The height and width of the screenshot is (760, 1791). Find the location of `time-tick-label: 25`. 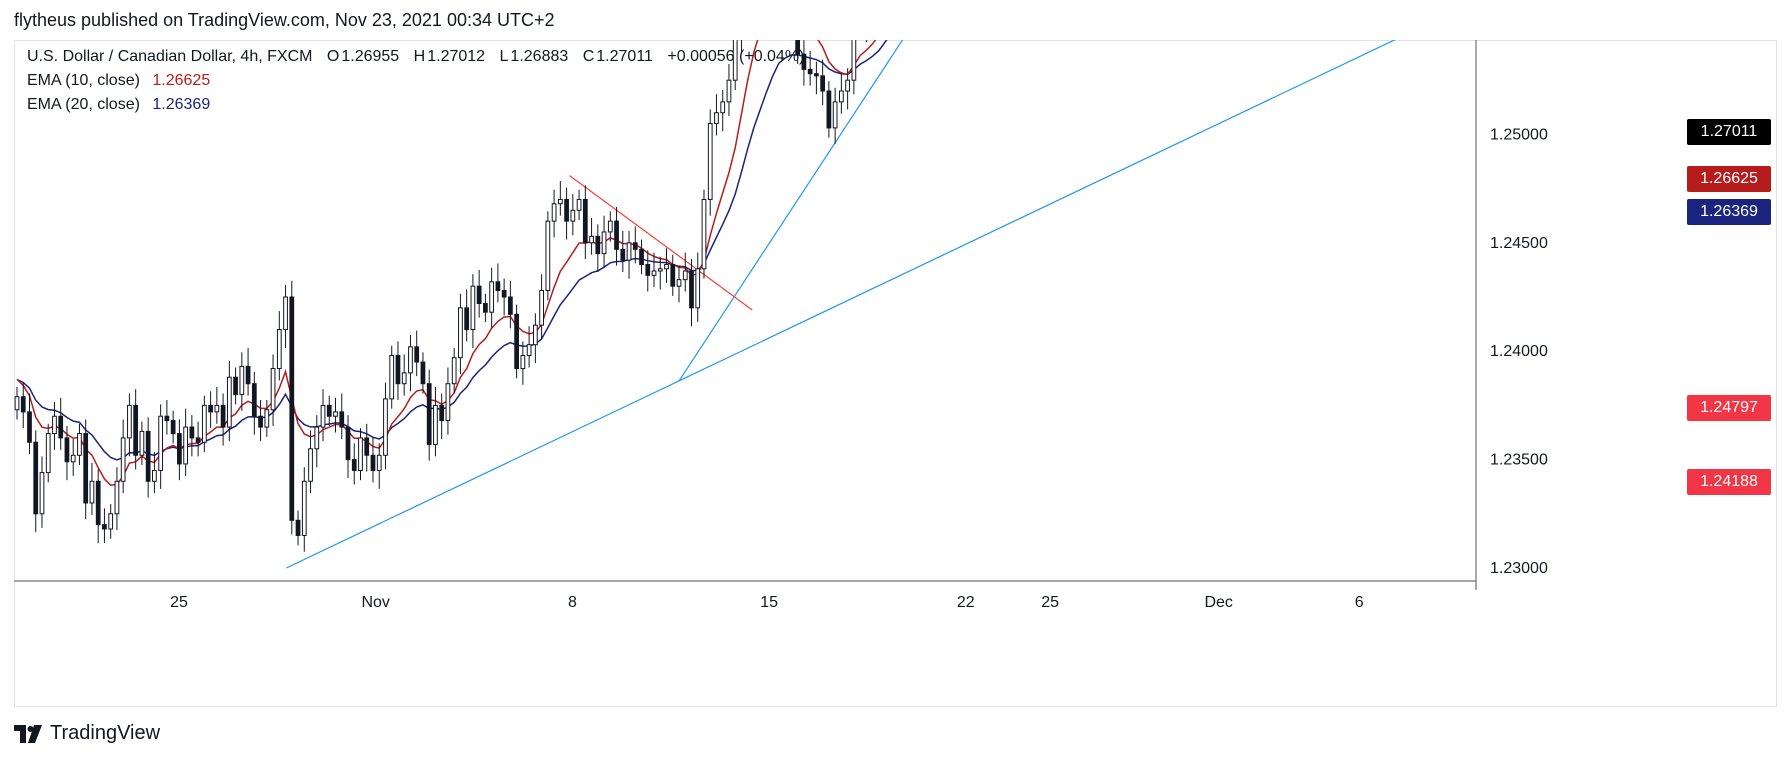

time-tick-label: 25 is located at coordinates (1050, 602).